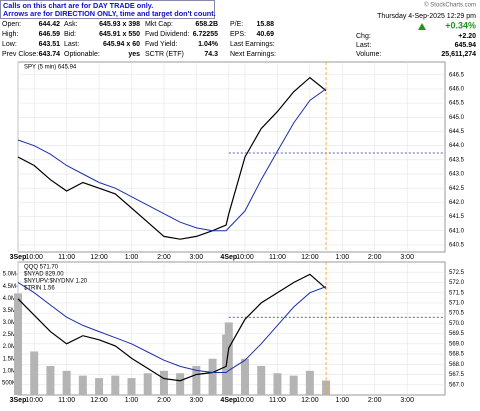 This screenshot has height=411, width=480. Describe the element at coordinates (457, 334) in the screenshot. I see `y-tick-label: 569.5` at that location.